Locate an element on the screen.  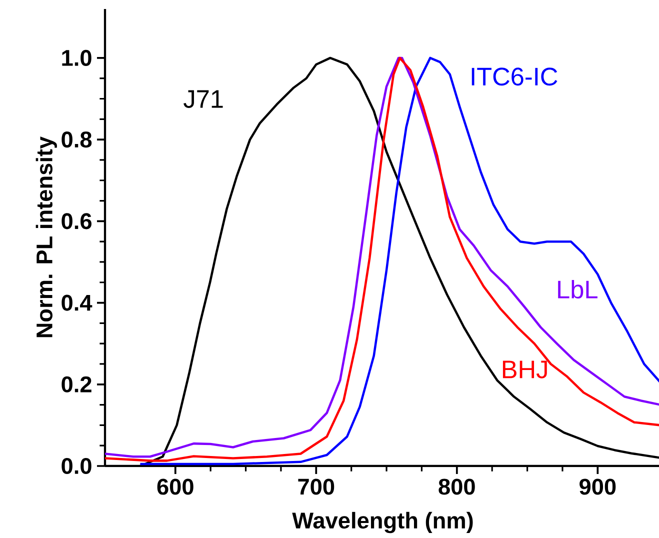
y-axis-title: Norm. PL intensity is located at coordinates (46, 237).